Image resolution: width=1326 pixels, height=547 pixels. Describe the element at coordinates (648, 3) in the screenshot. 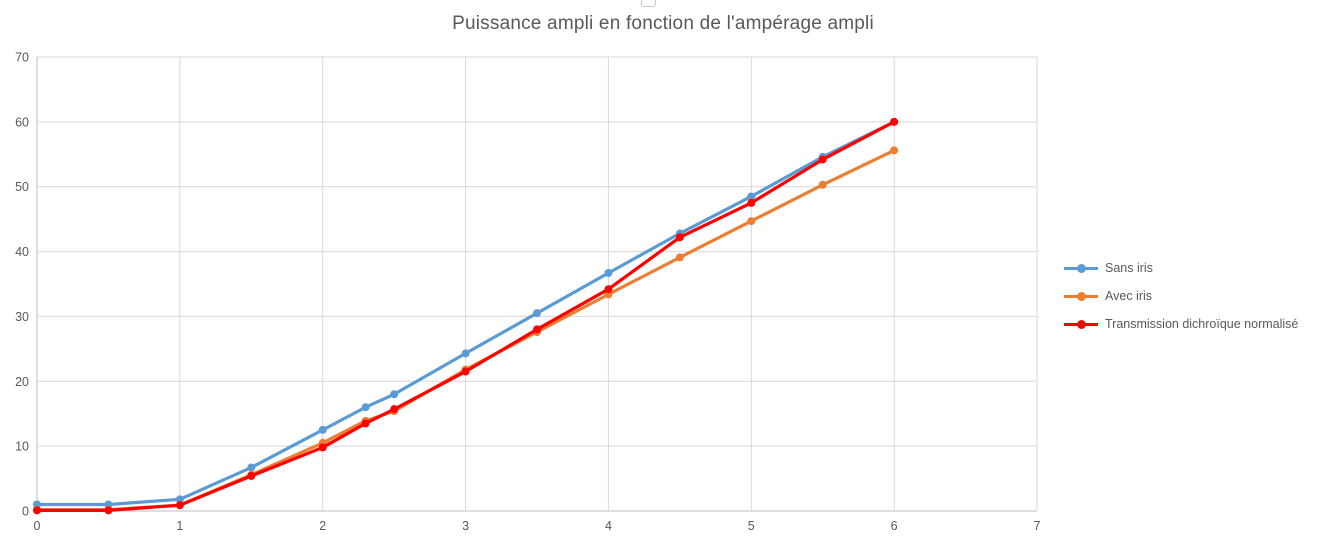

I see `chart-selection-handle` at that location.